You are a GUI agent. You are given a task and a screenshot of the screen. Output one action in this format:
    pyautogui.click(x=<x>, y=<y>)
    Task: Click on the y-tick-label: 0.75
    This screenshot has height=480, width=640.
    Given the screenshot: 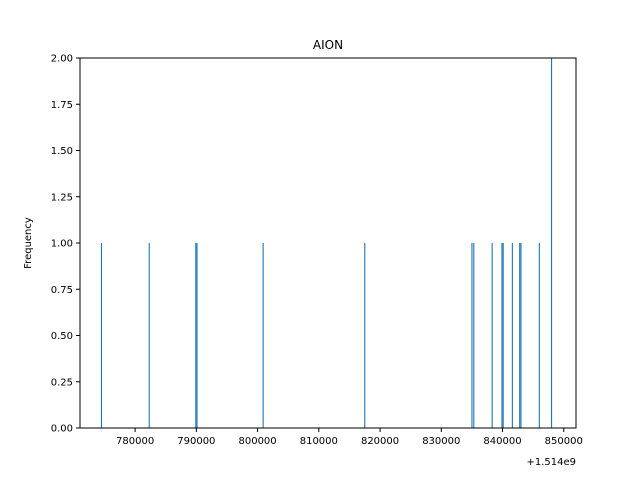 What is the action you would take?
    pyautogui.click(x=62, y=290)
    